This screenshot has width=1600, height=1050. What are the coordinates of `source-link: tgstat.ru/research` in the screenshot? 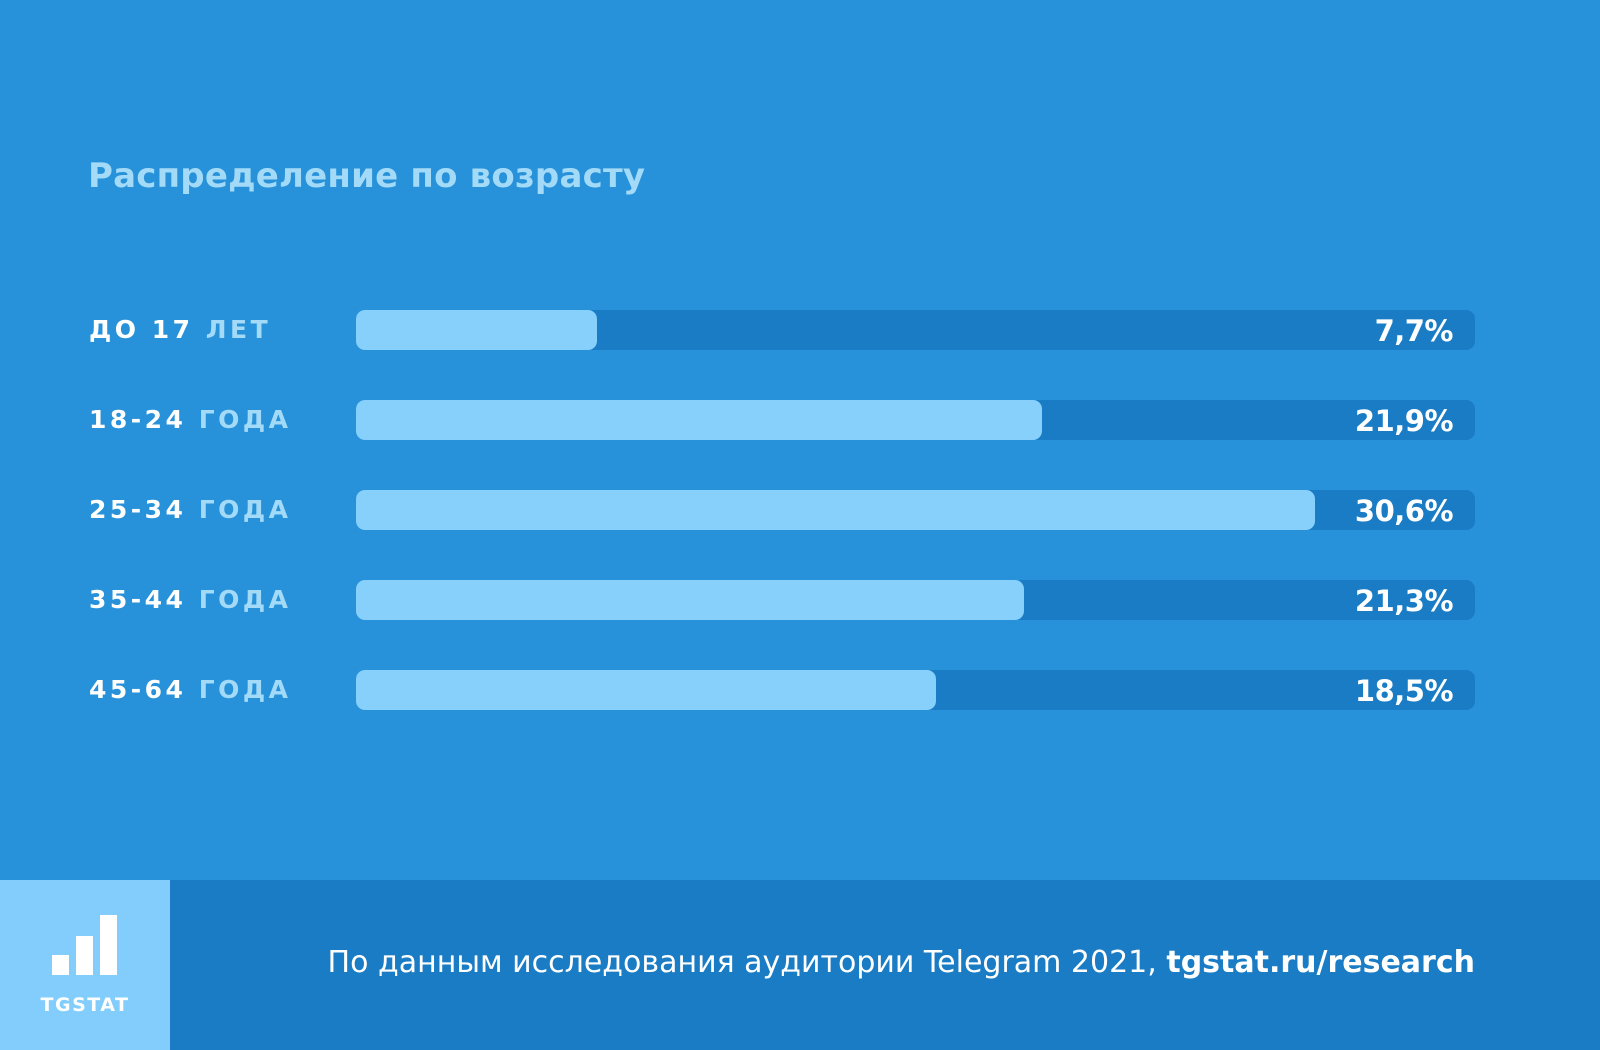 It's located at (1320, 962).